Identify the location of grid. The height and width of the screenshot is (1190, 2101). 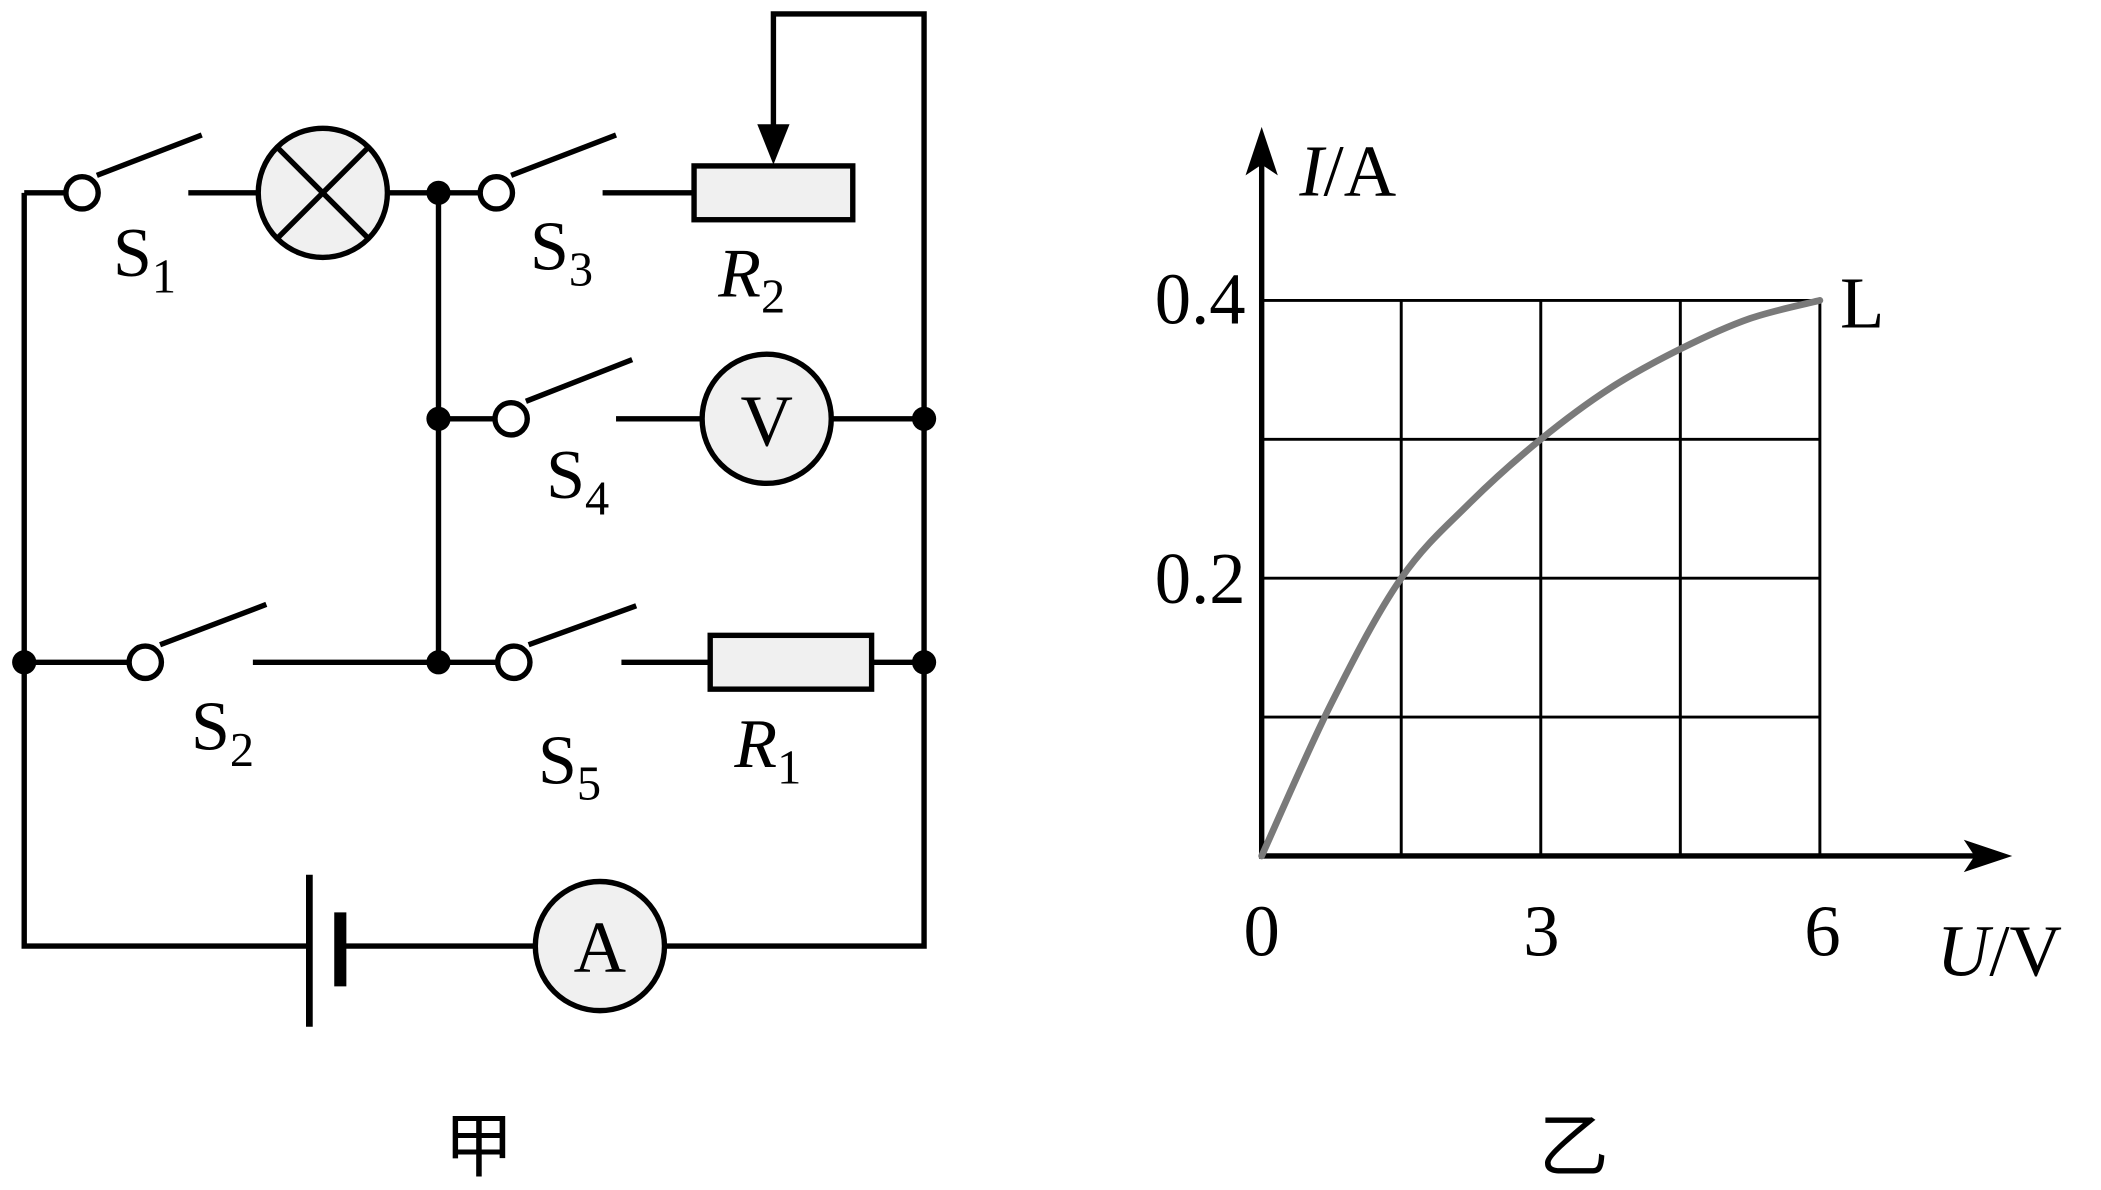
(1541, 577).